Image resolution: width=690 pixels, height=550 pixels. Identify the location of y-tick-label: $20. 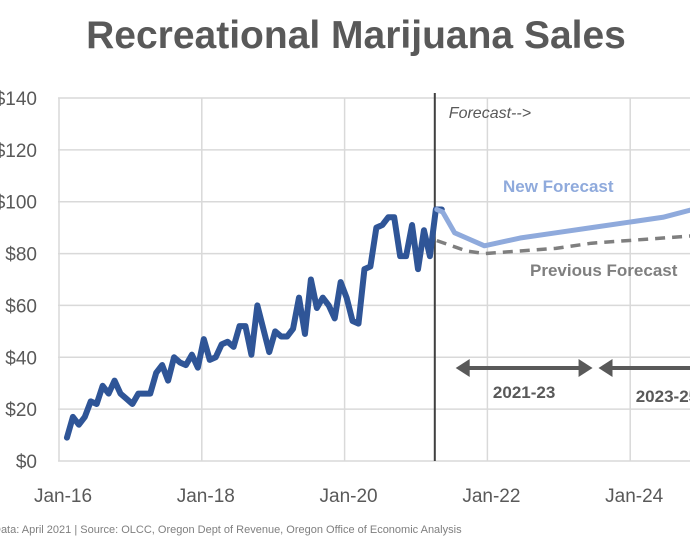
(21, 410).